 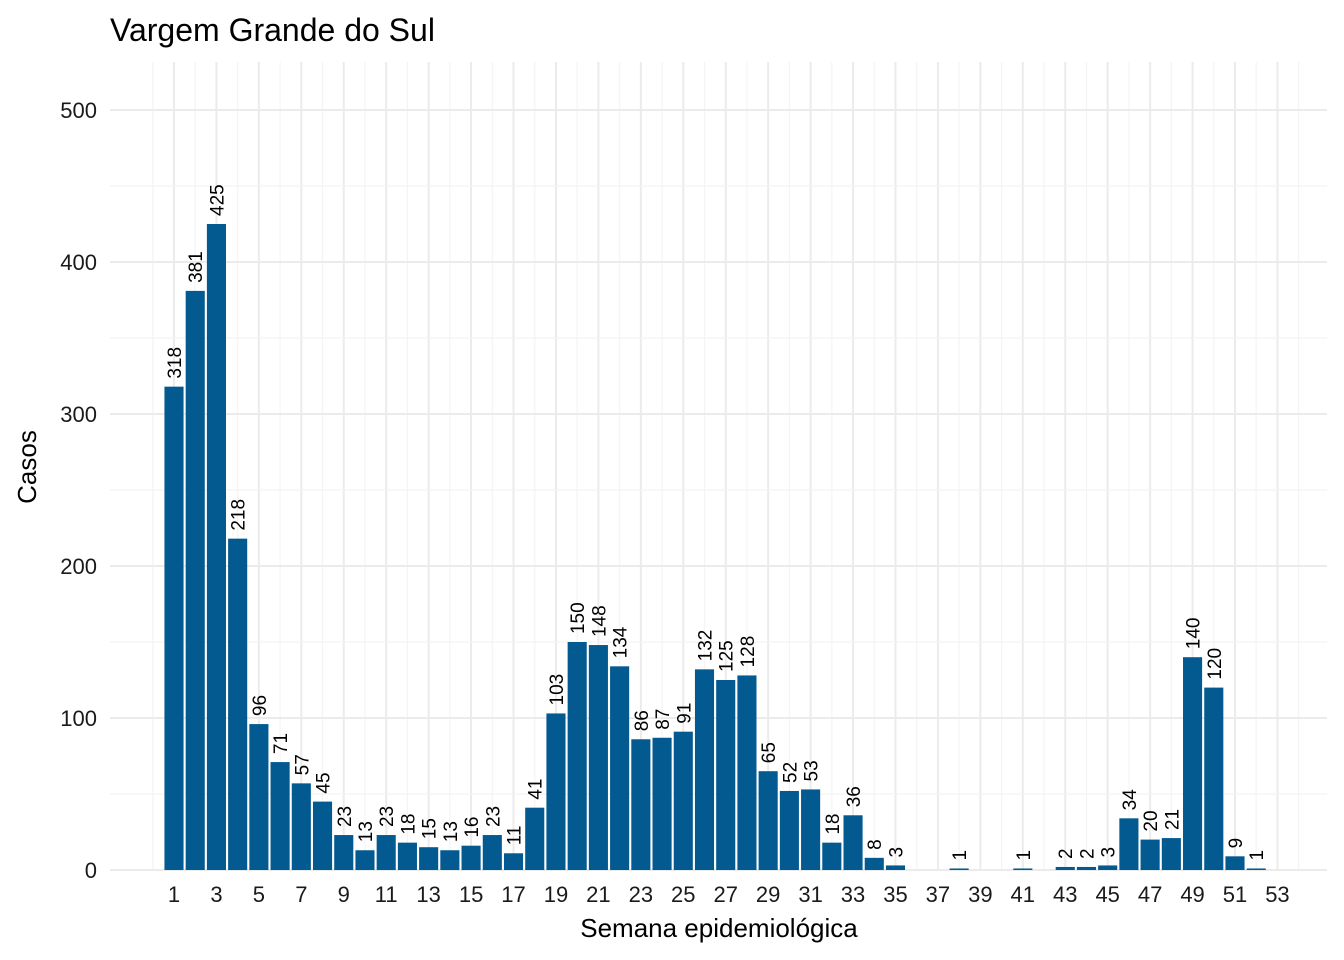 What do you see at coordinates (91, 870) in the screenshot?
I see `y-tick-label: 0` at bounding box center [91, 870].